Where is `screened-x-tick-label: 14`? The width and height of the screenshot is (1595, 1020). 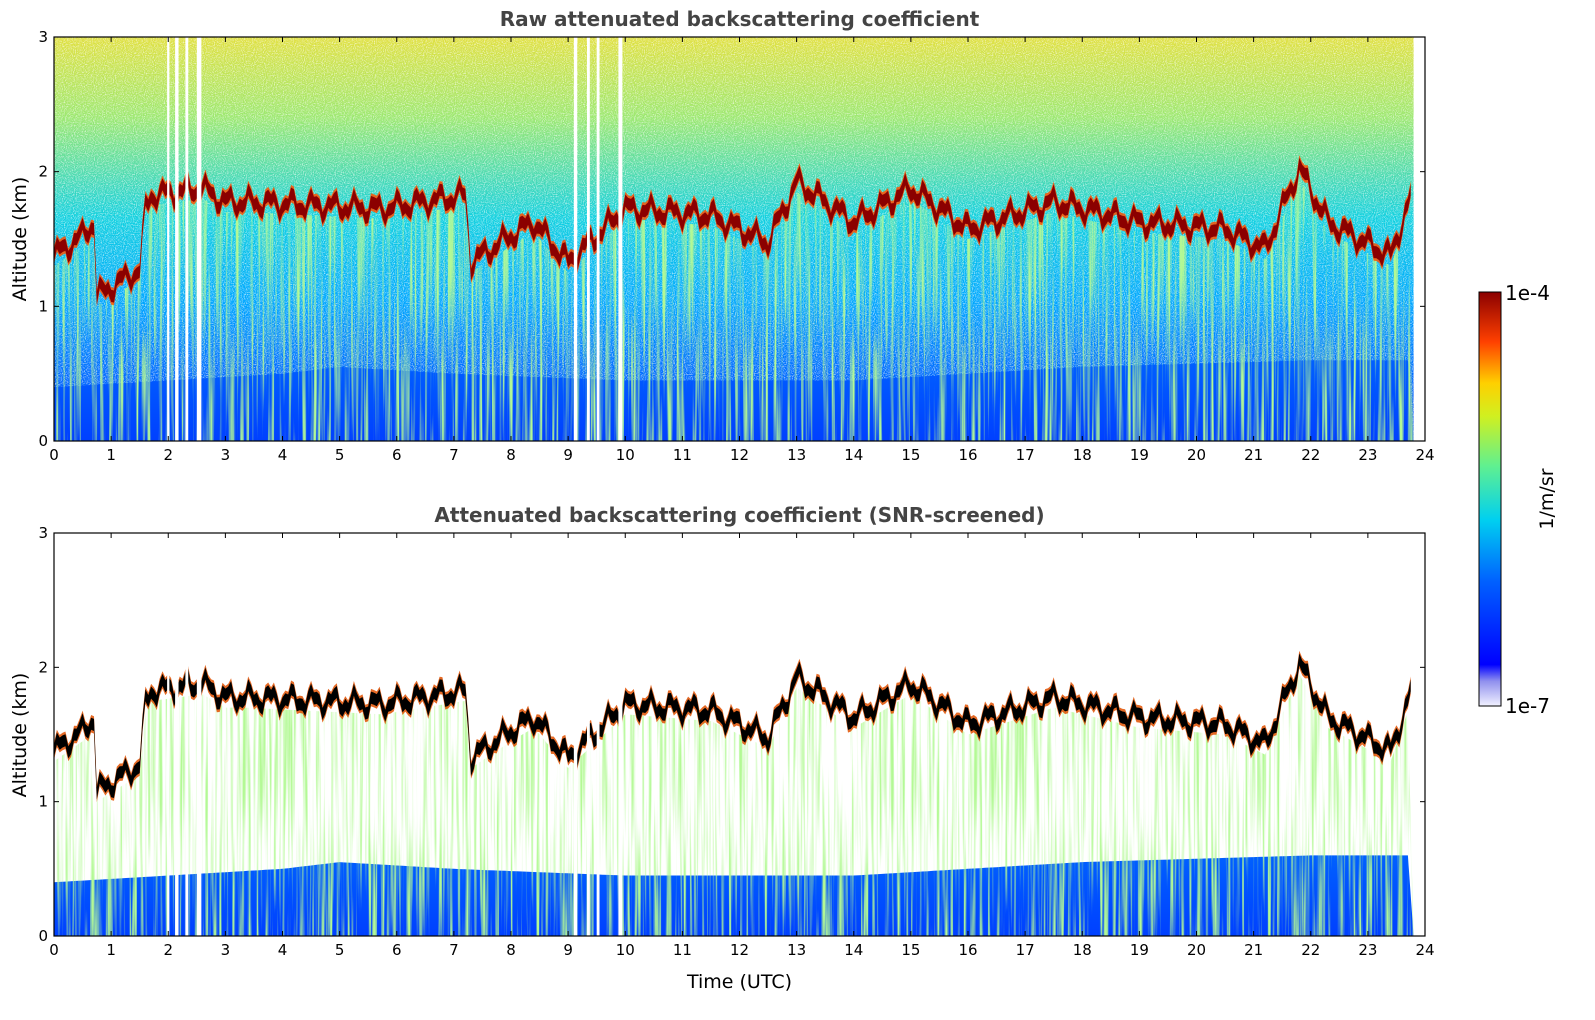
screened-x-tick-label: 14 is located at coordinates (853, 950).